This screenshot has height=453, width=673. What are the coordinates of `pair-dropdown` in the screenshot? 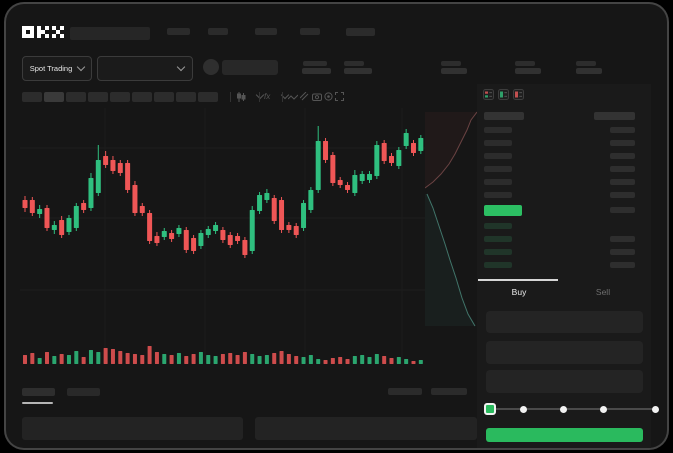 It's located at (145, 68).